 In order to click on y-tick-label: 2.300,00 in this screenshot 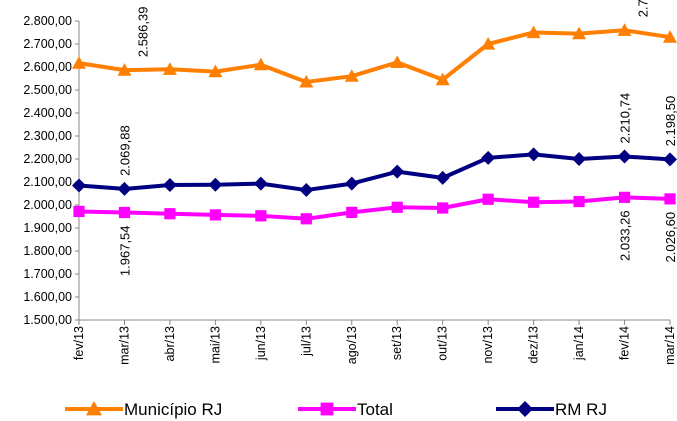, I will do `click(47, 136)`.